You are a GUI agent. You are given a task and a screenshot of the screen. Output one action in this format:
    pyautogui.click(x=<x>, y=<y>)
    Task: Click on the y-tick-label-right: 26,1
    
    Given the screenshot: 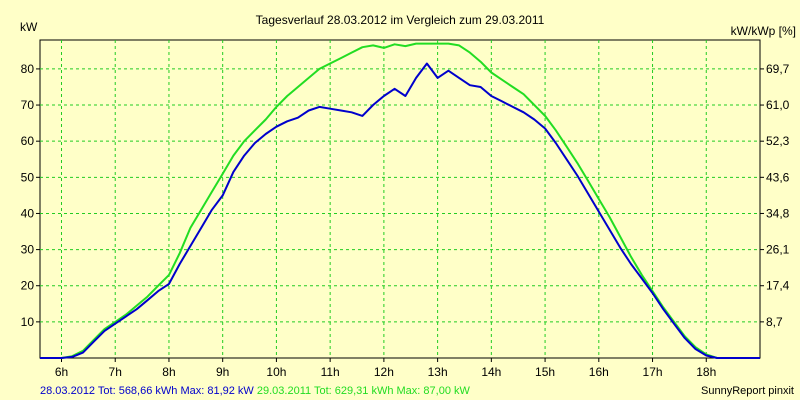 What is the action you would take?
    pyautogui.click(x=778, y=250)
    